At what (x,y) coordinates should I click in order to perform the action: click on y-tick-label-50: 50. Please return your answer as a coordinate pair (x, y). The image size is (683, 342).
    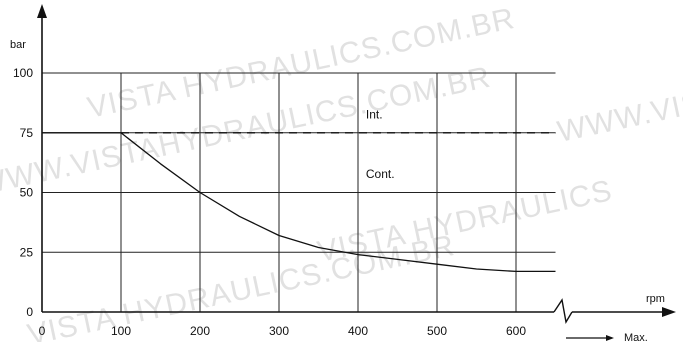
    Looking at the image, I should click on (27, 193).